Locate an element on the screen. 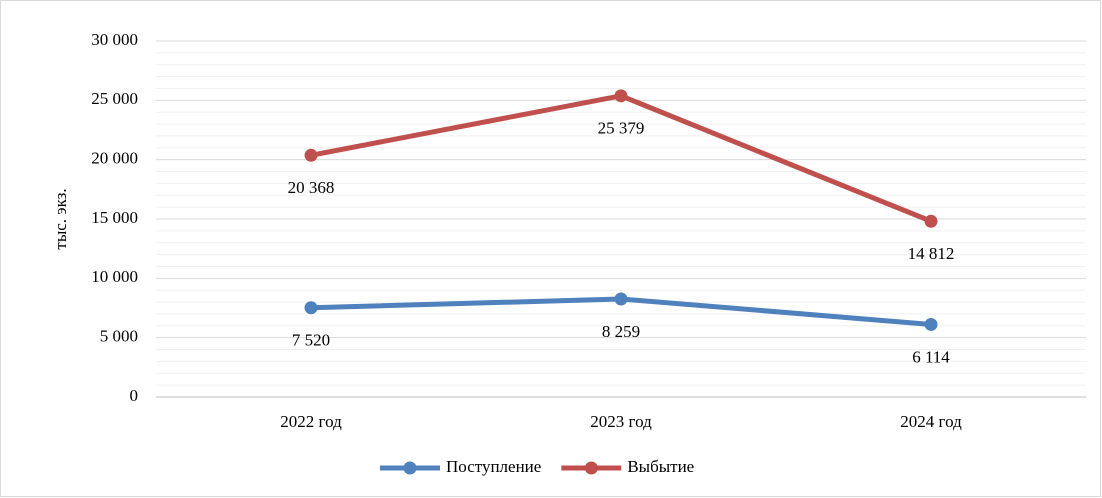 Image resolution: width=1102 pixels, height=498 pixels. x-tick-label: 2022 год is located at coordinates (311, 421).